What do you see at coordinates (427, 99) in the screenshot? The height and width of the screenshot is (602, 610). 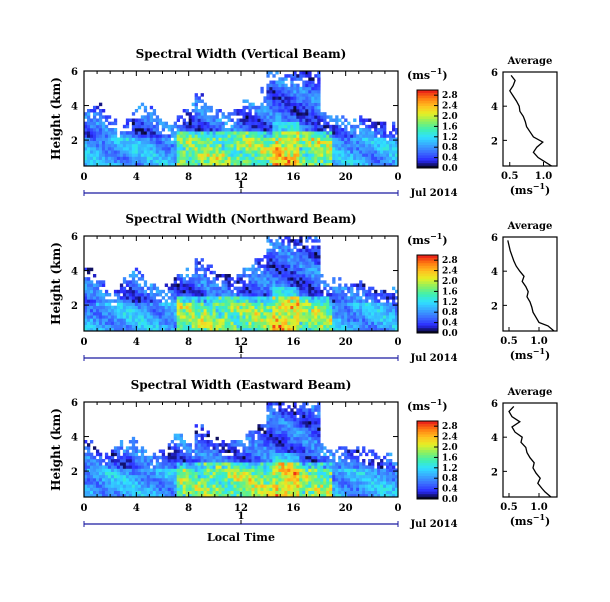 I see `colorbar-swatch` at bounding box center [427, 99].